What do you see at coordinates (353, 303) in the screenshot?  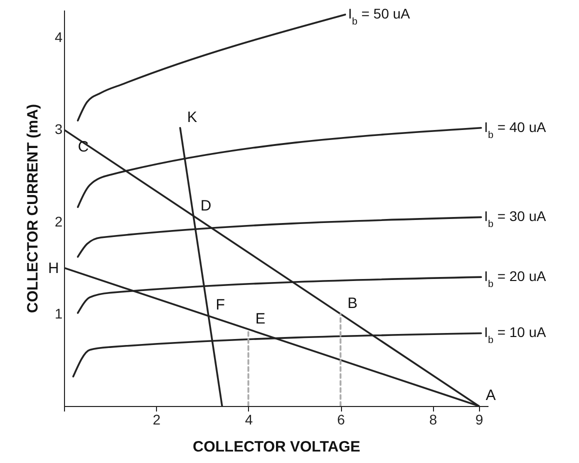 I see `annotation: B` at bounding box center [353, 303].